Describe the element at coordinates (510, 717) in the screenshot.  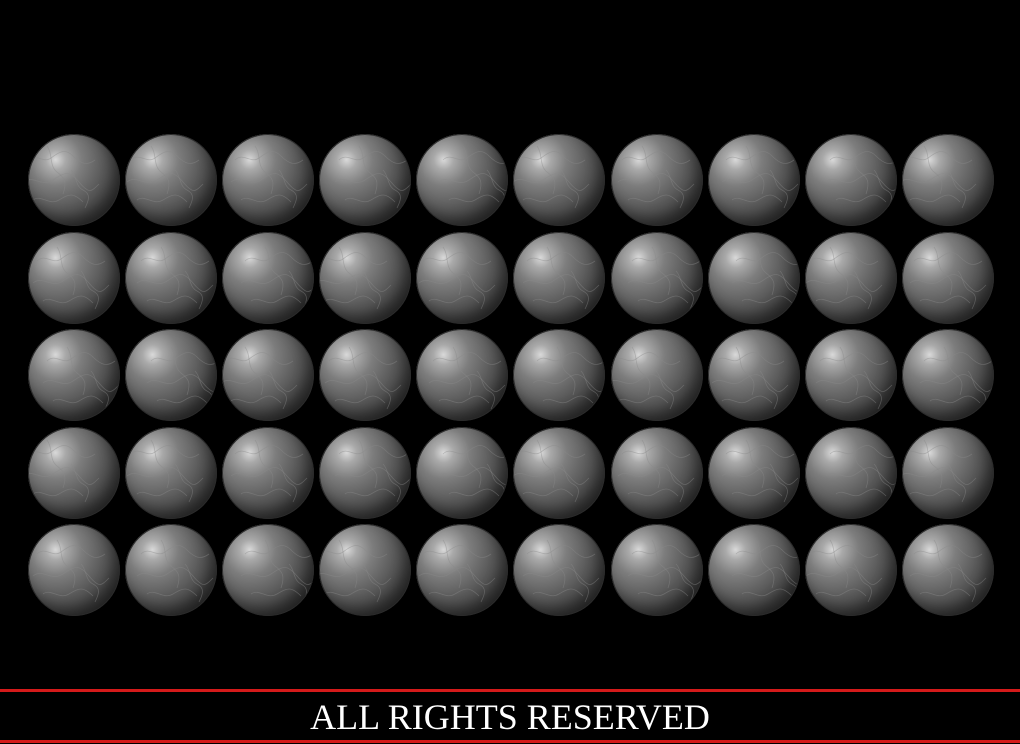
I see `footer-copyright-text: ALL RIGHTS RESERVED` at that location.